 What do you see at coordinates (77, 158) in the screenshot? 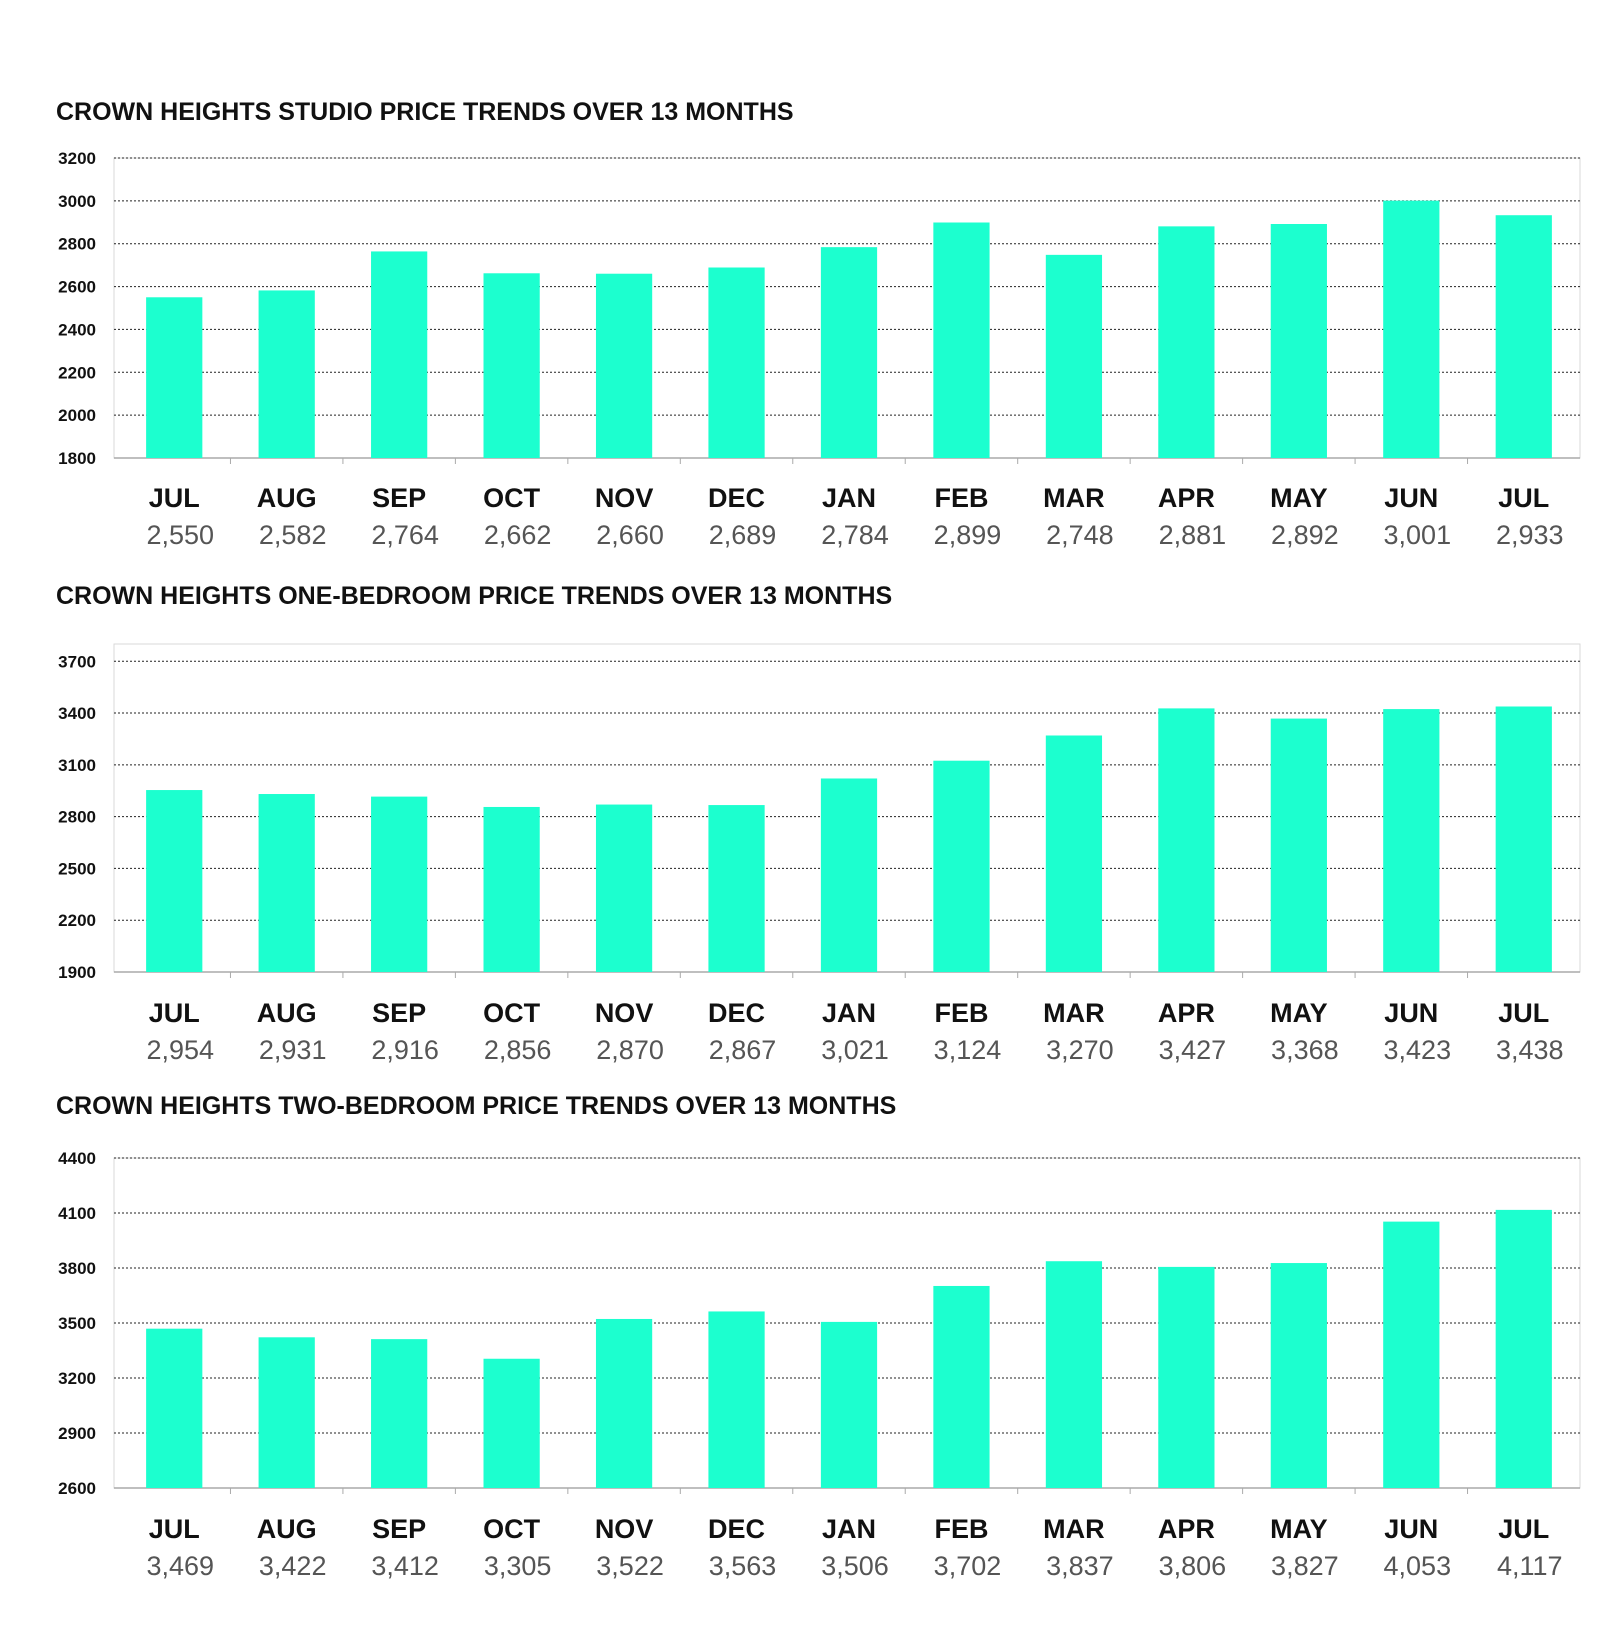
I see `y-tick-label: 3200` at bounding box center [77, 158].